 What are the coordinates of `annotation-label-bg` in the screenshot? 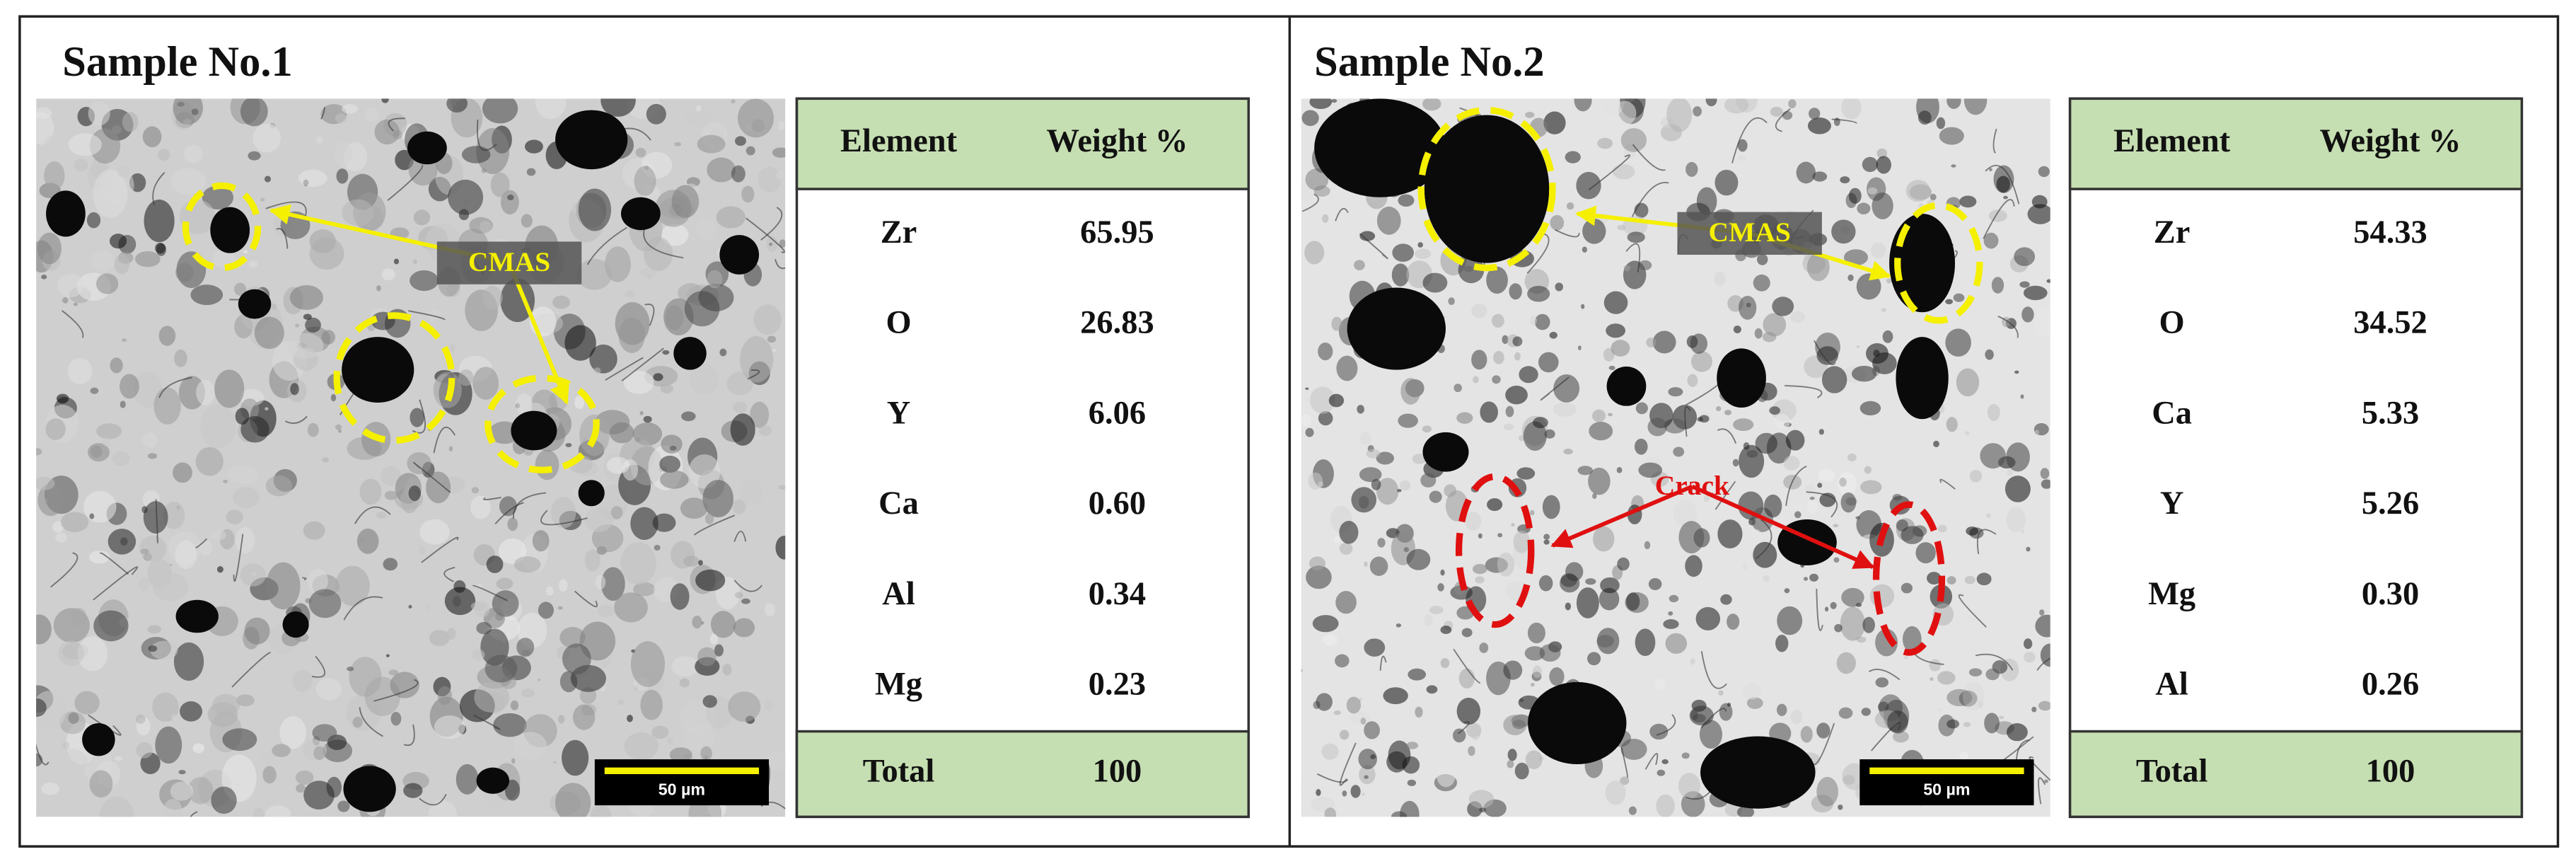 It's located at (509, 262).